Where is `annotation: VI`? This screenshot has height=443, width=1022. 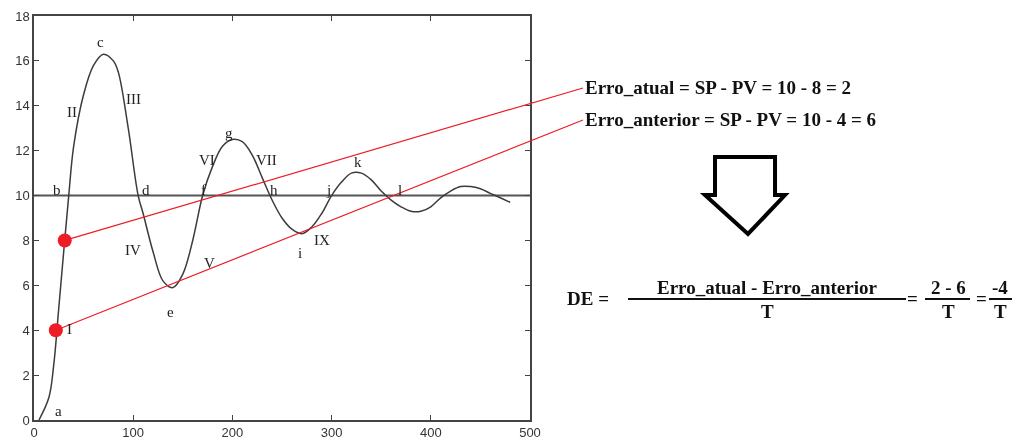
annotation: VI is located at coordinates (207, 160).